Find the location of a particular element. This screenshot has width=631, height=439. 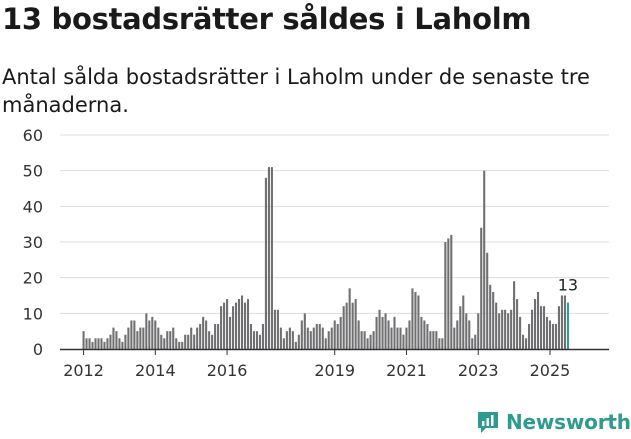

y-tick-label: 30 is located at coordinates (33, 242).